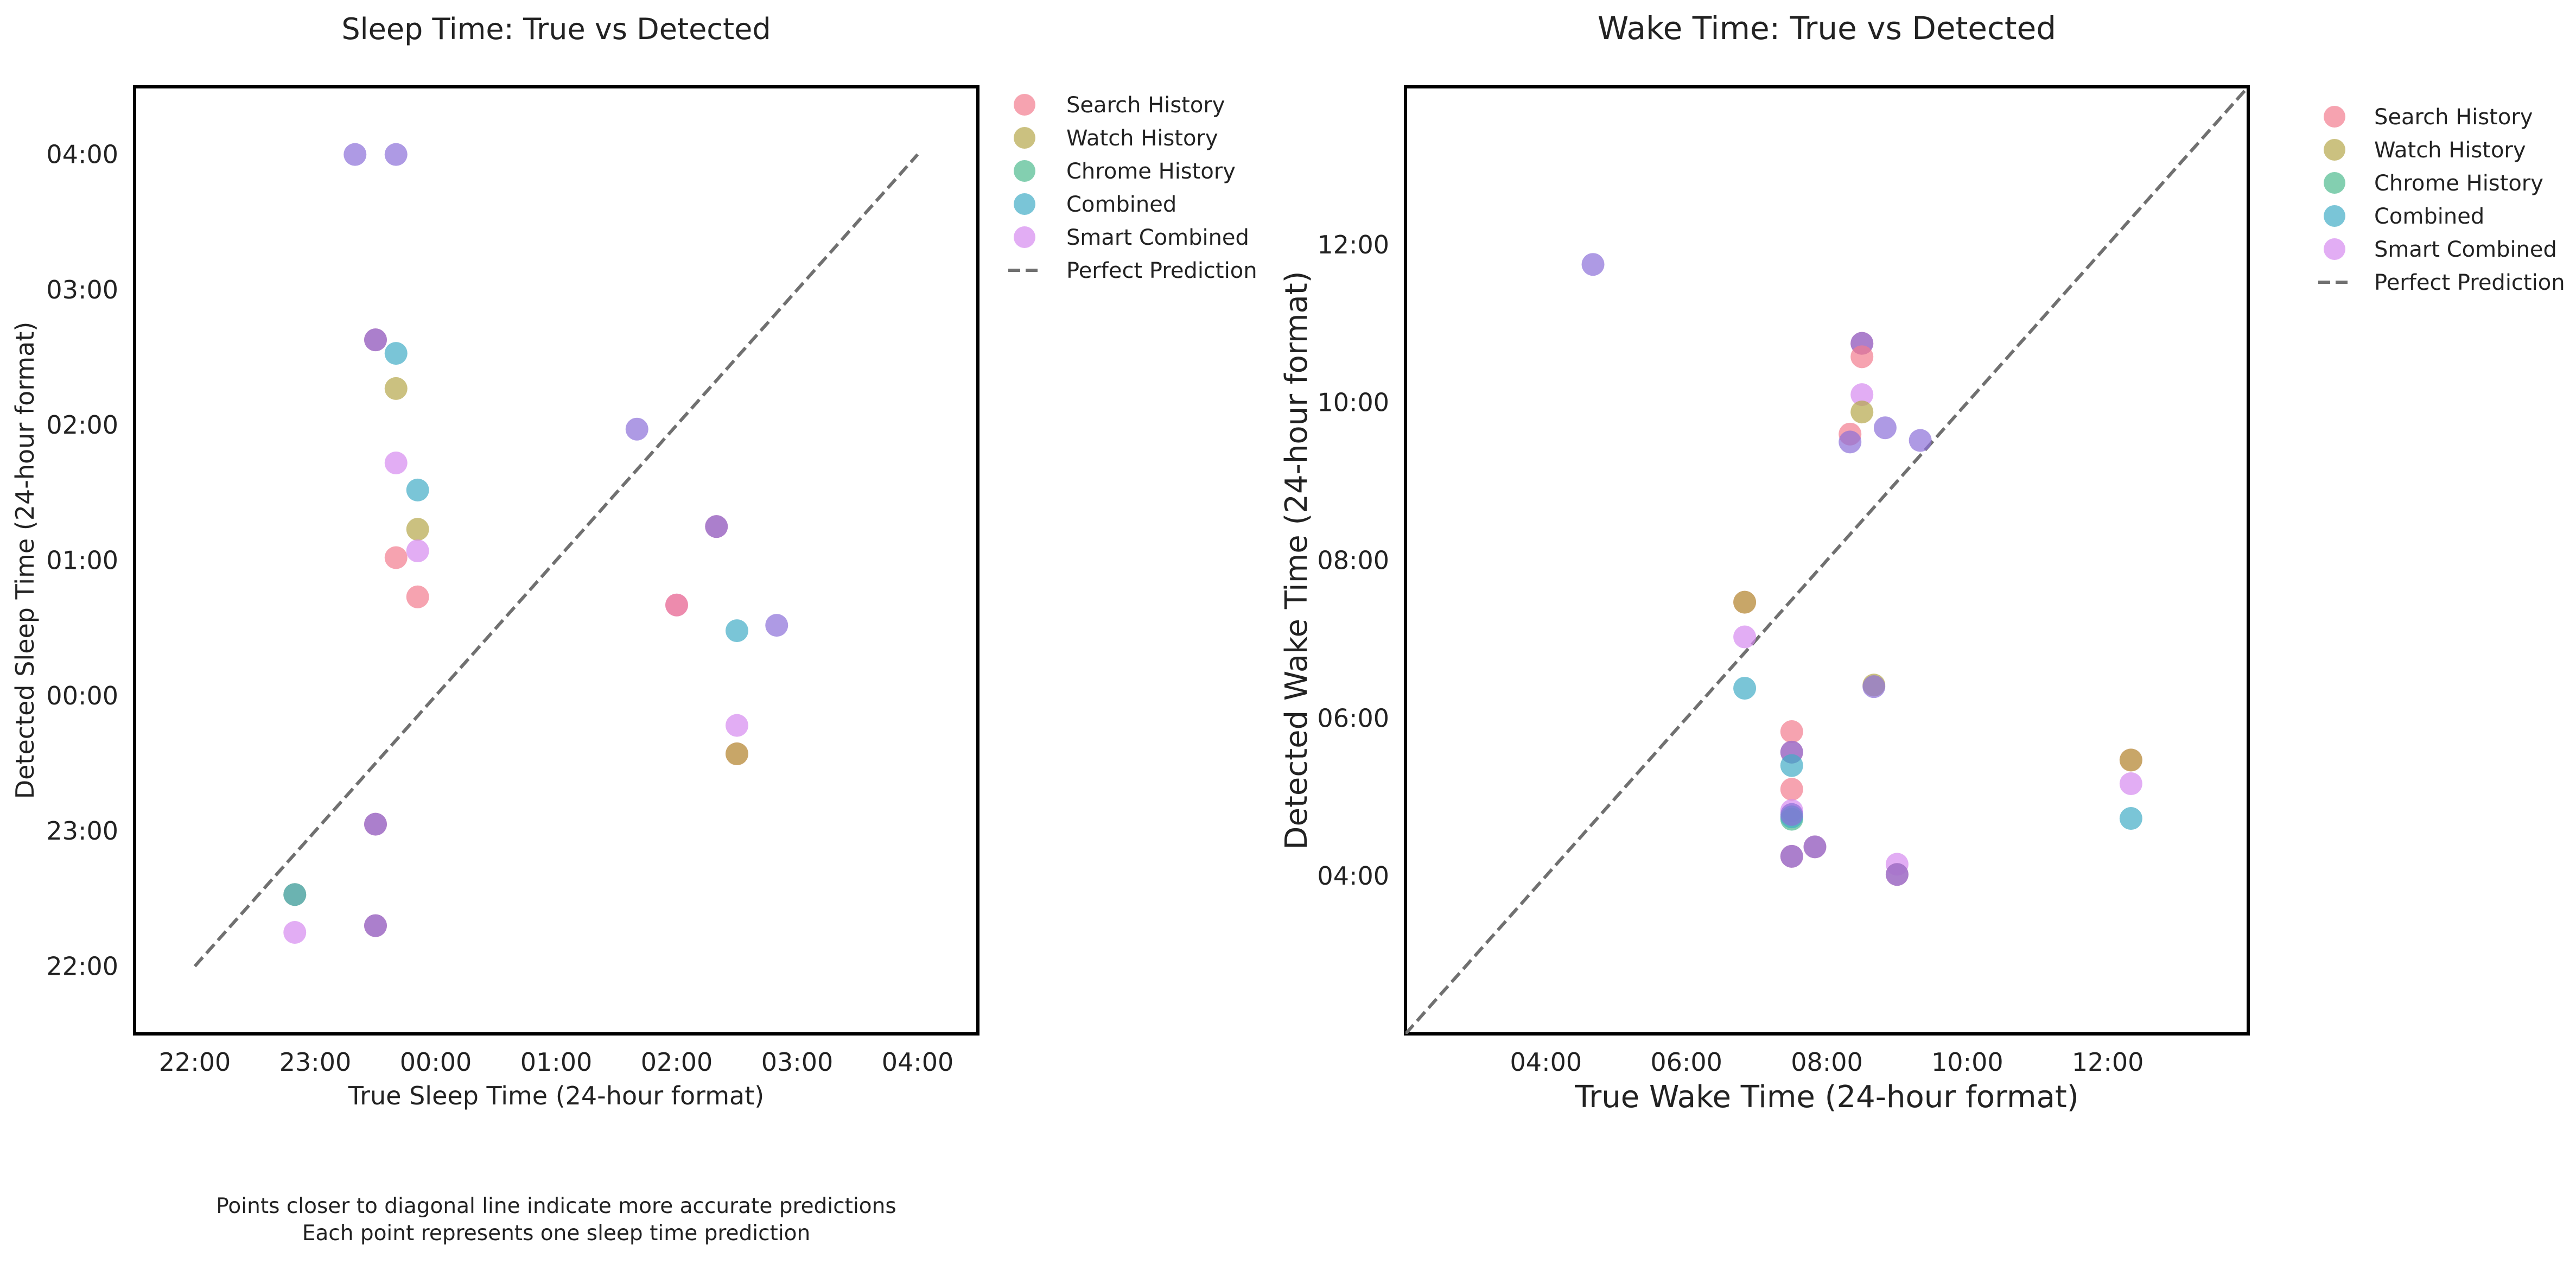 This screenshot has height=1264, width=2576. I want to click on x-tick-label: 00:00, so click(436, 1062).